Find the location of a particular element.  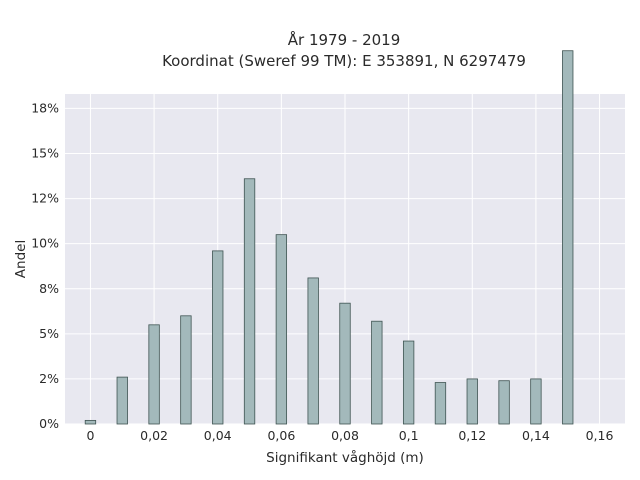

y-tick-label: 2% is located at coordinates (49, 378).